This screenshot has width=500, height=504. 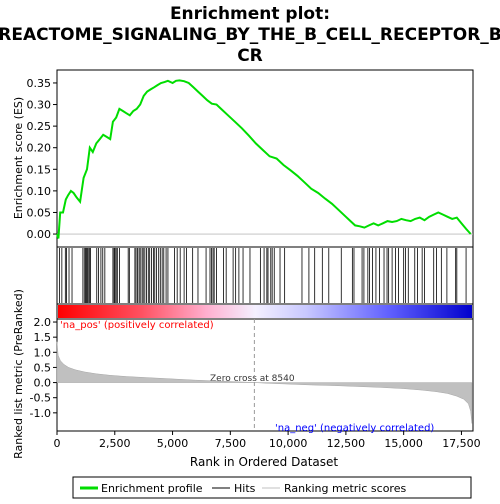 What do you see at coordinates (354, 428) in the screenshot?
I see `neg-correlated-label: 'na_neg' (negatively correlated)` at bounding box center [354, 428].